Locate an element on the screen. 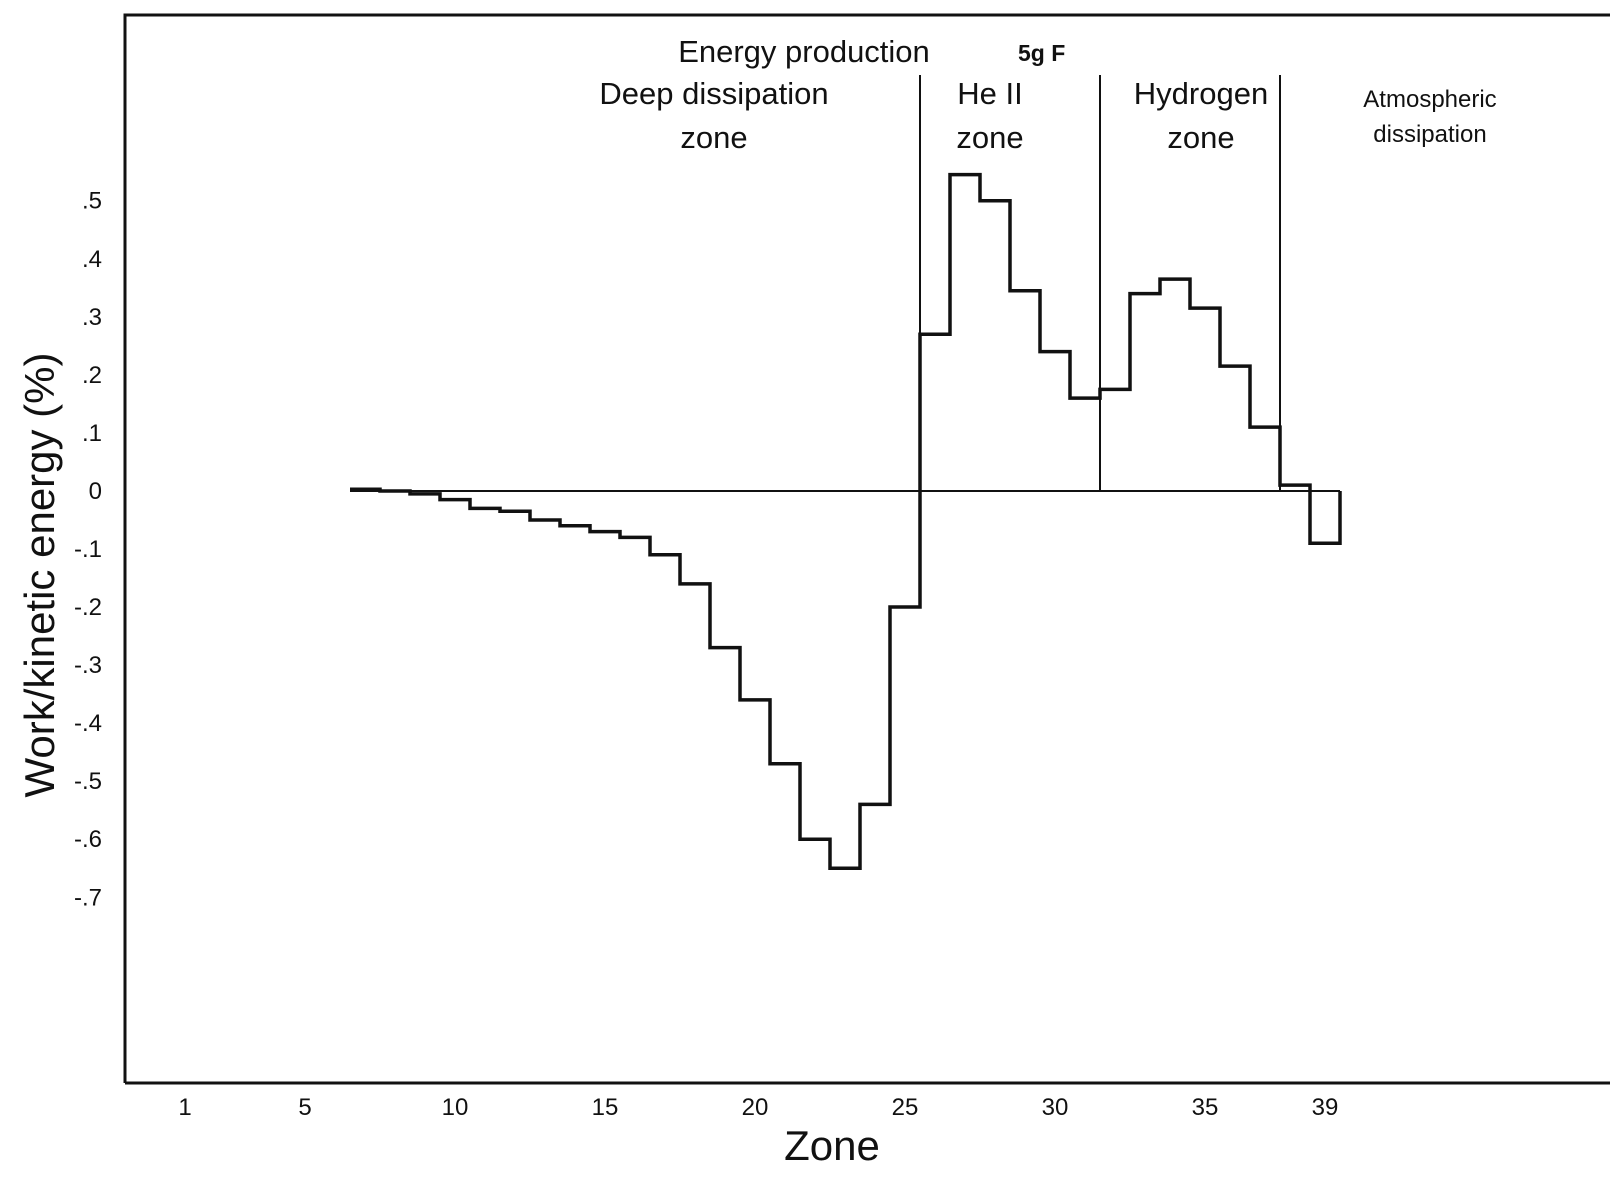  atmospheric-dissipation-label: dissipation is located at coordinates (1429, 134).